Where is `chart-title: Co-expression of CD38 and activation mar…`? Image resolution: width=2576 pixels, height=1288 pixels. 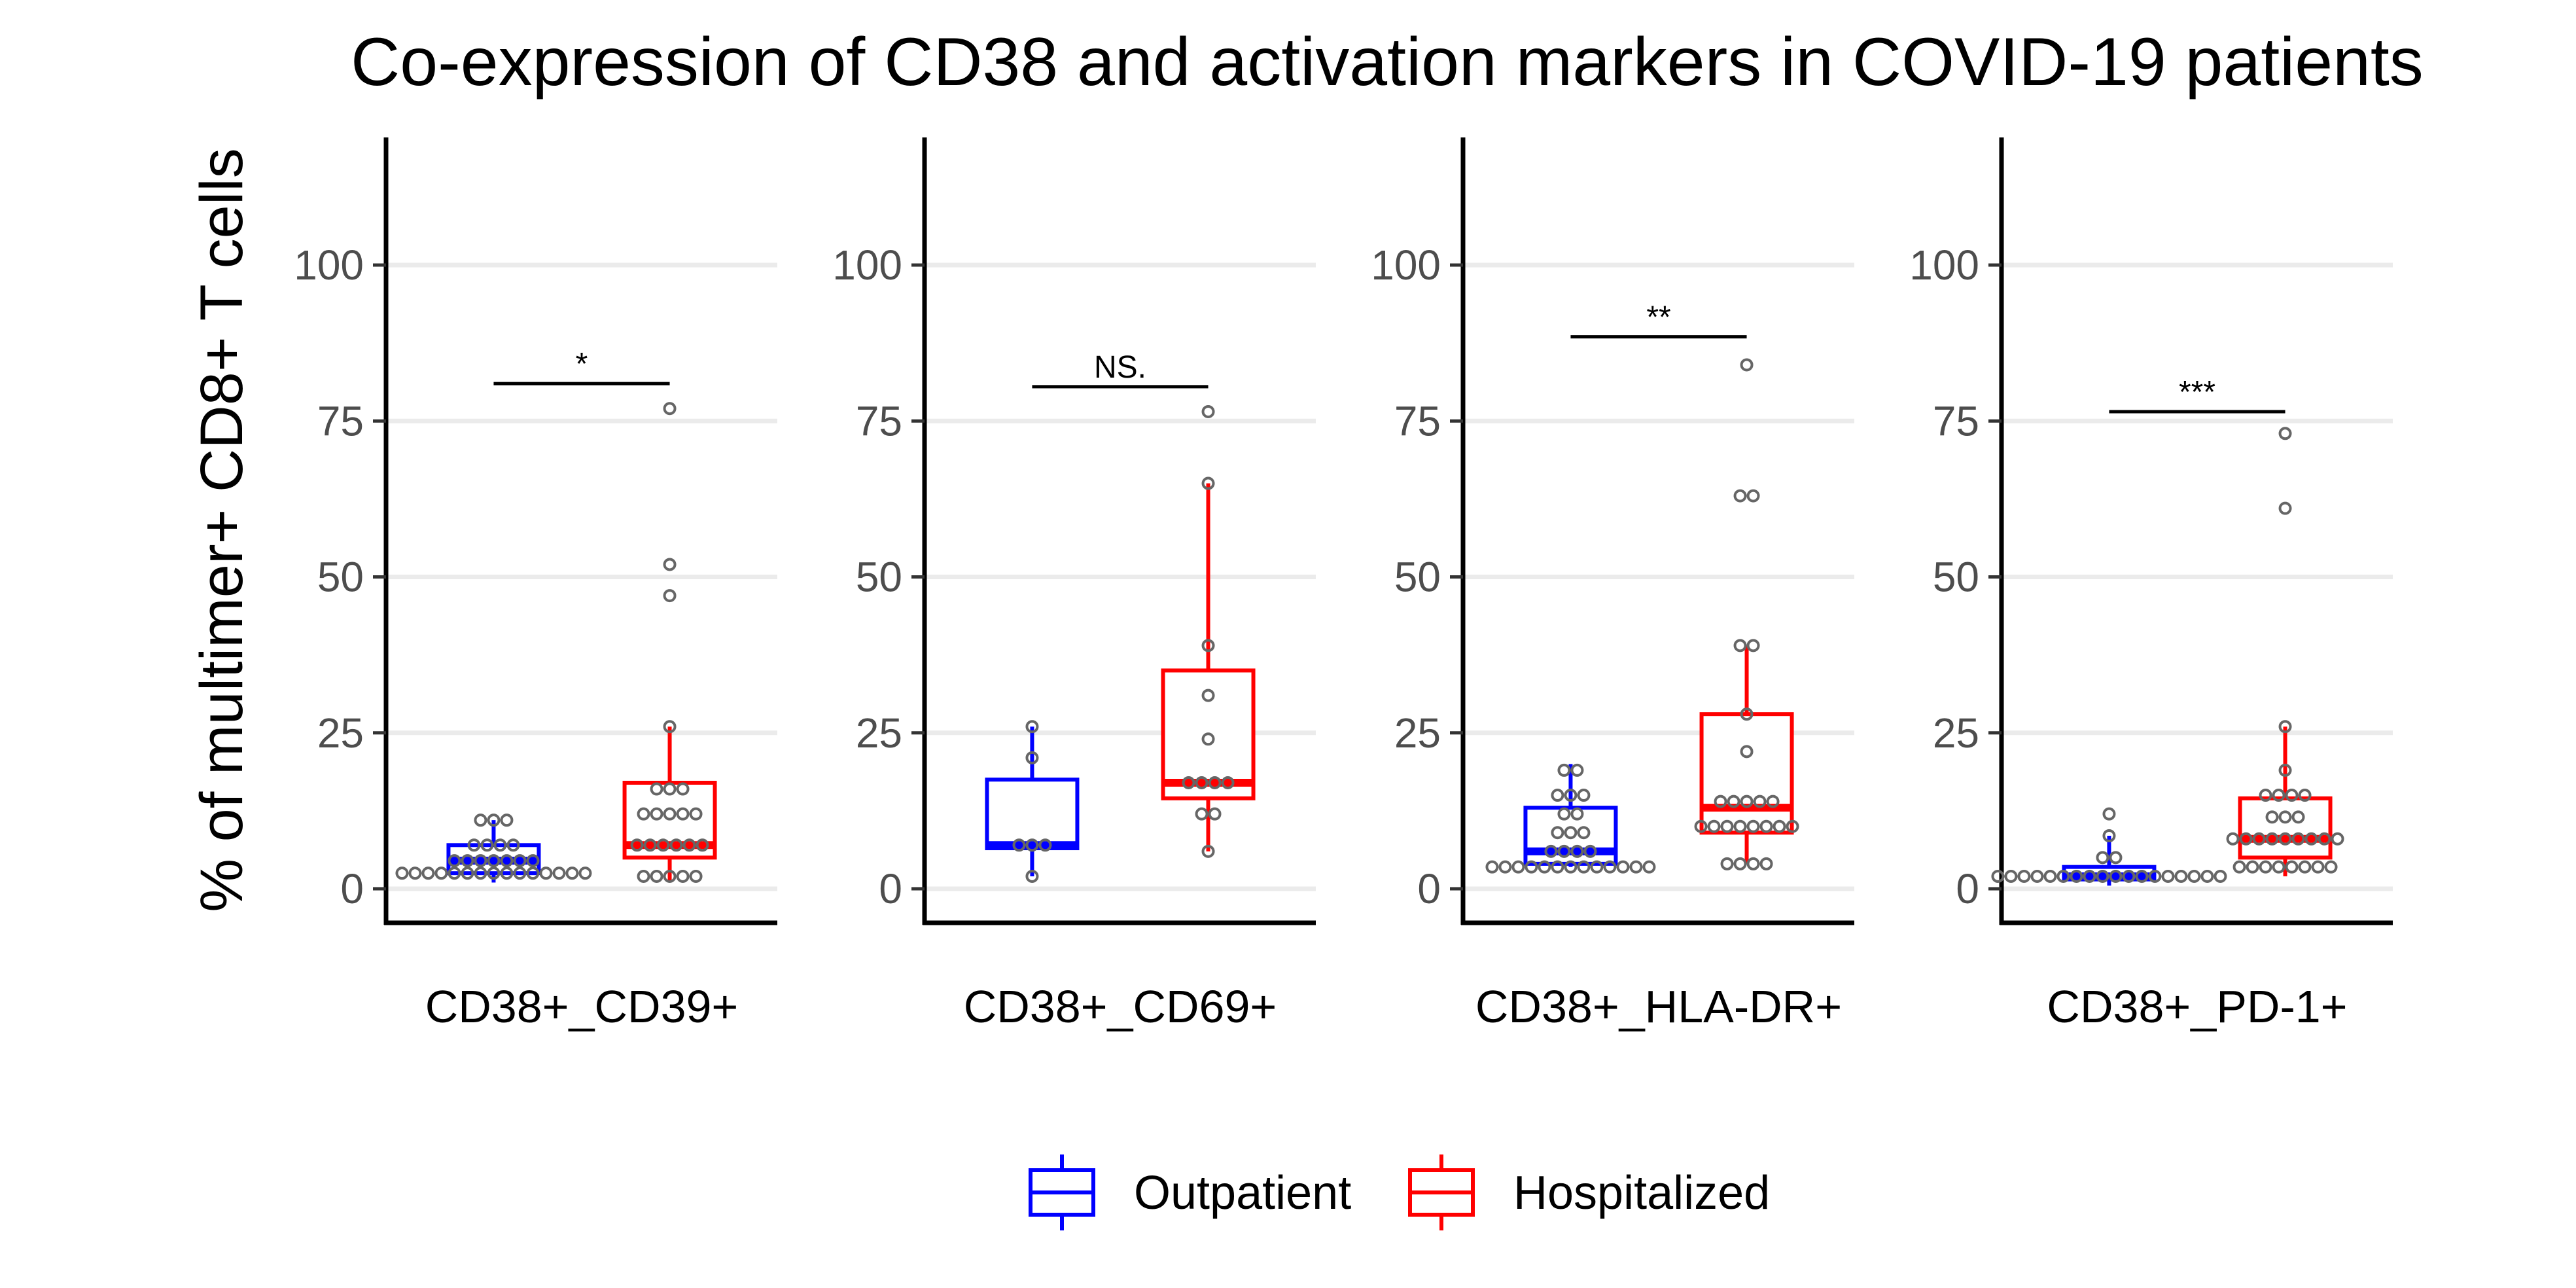
chart-title: Co-expression of CD38 and activation mar… is located at coordinates (1387, 62).